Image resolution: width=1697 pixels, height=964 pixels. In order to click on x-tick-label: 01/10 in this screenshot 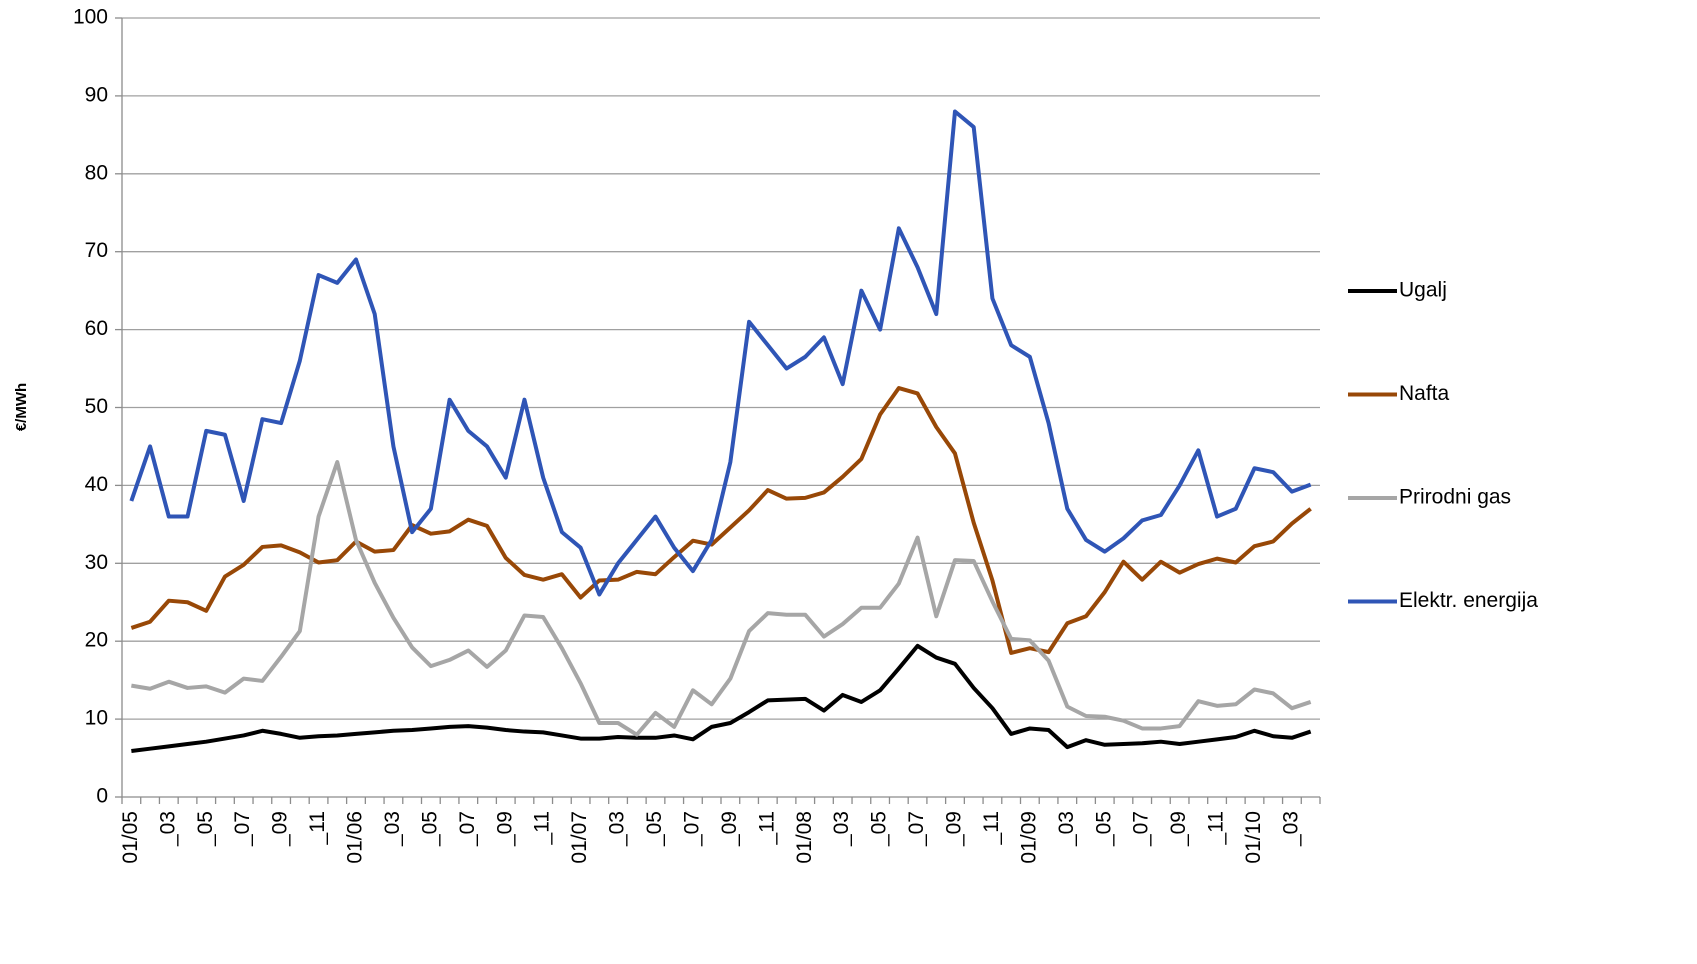, I will do `click(1253, 837)`.